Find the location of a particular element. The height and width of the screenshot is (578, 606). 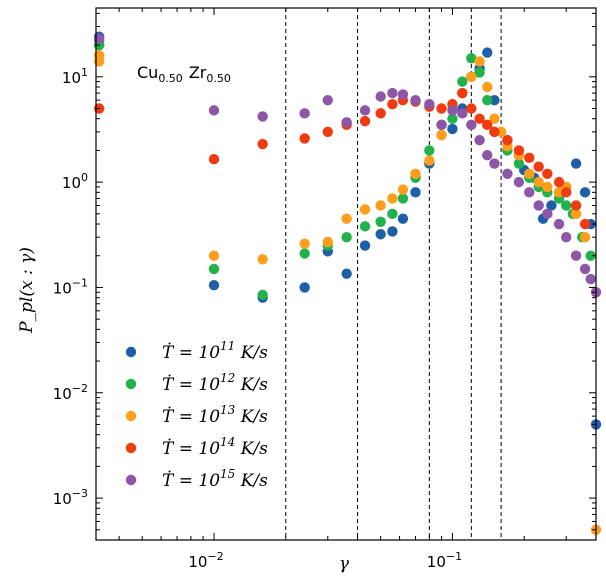

x-tick-label: 10−1 is located at coordinates (444, 560).